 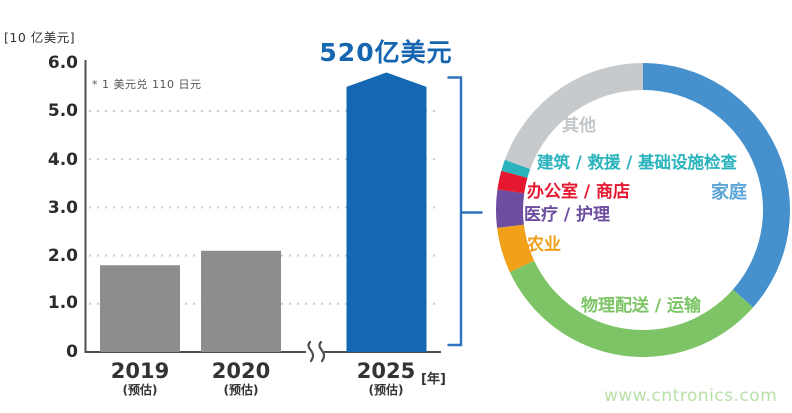 I want to click on x-label-2020: 2020, so click(x=241, y=371).